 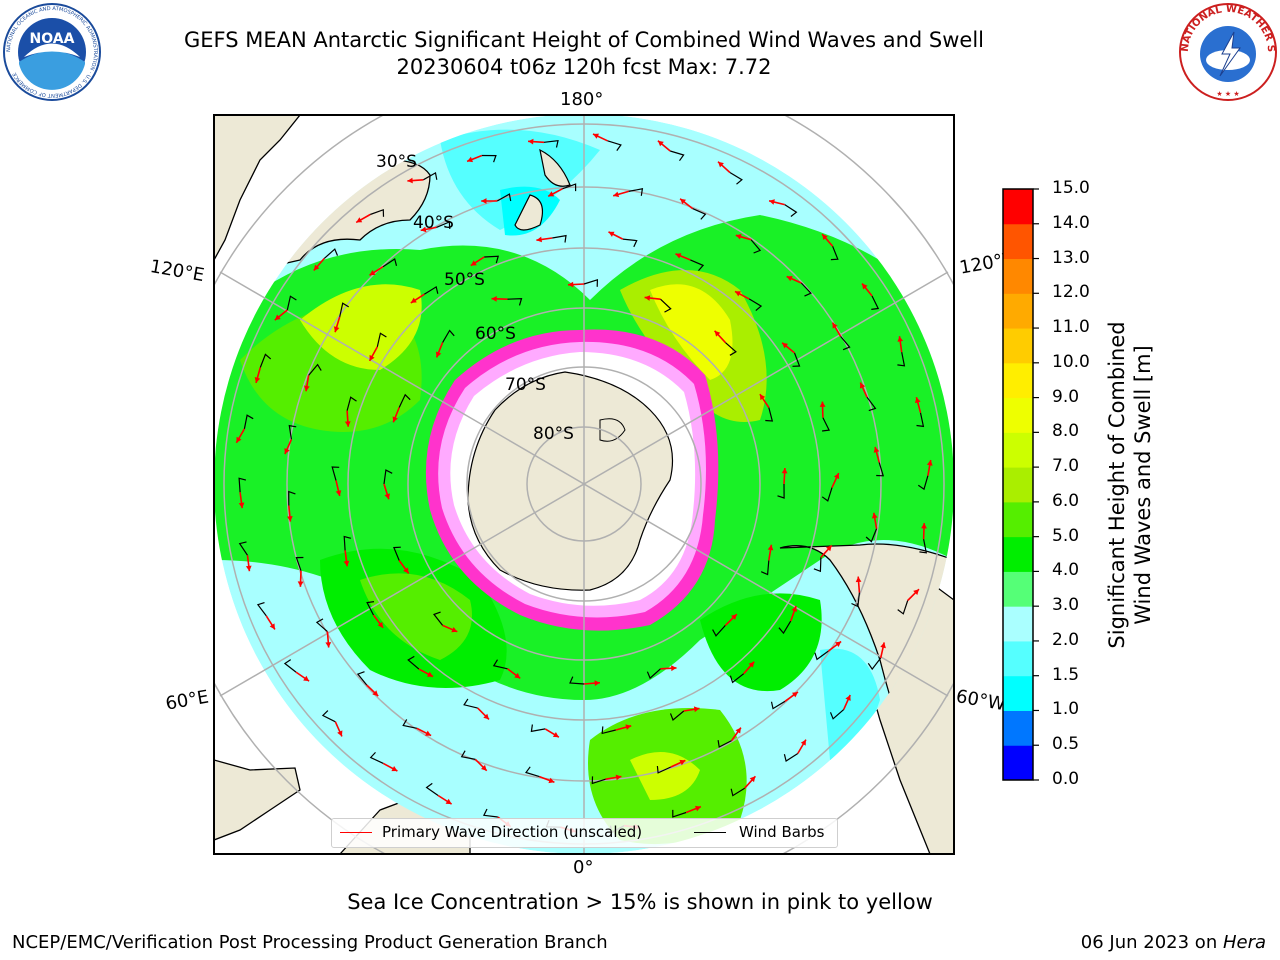 I want to click on colorbar-tick-label: 3.0, so click(x=1066, y=605).